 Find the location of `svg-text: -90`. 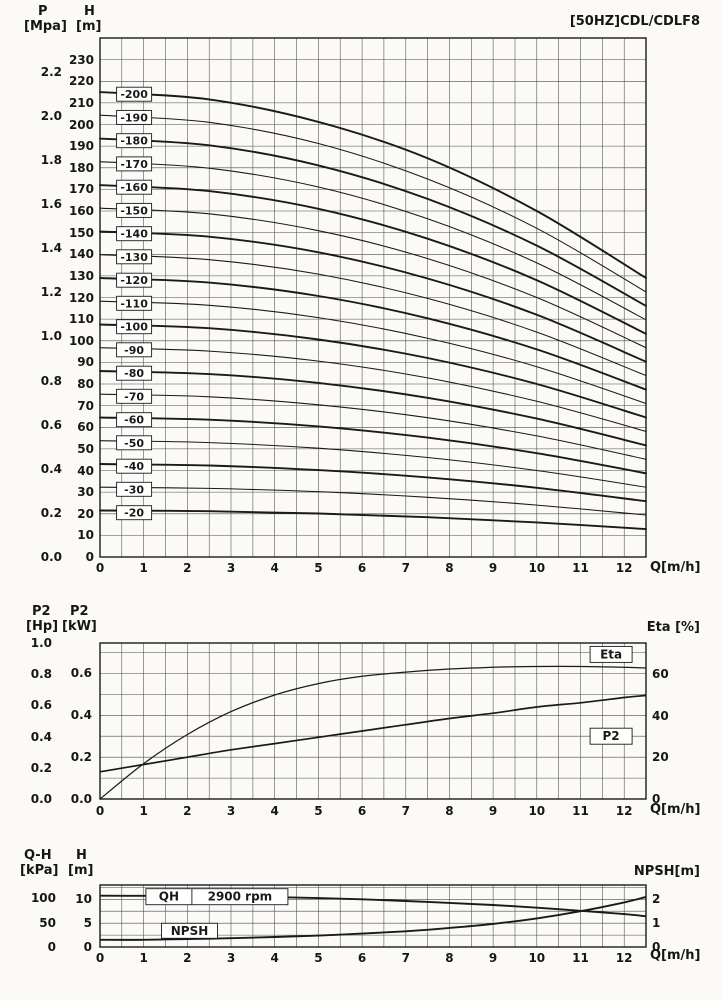

svg-text: -90 is located at coordinates (134, 350).